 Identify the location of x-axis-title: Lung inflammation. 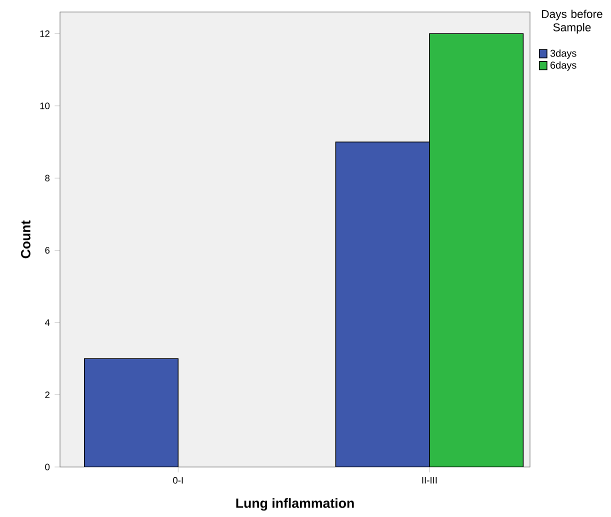
(295, 504).